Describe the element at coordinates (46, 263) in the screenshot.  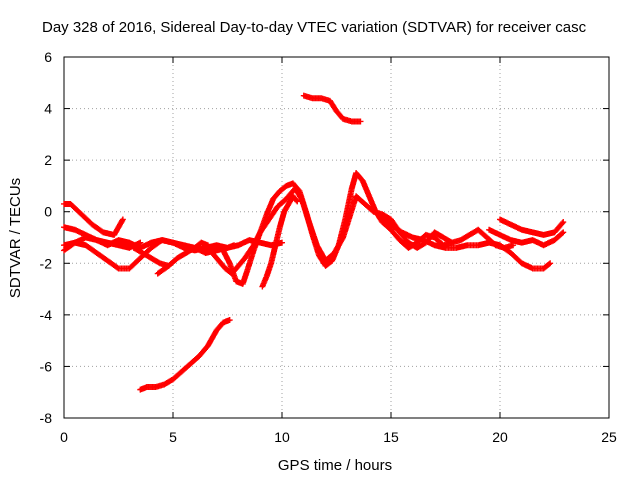
I see `y-tick-label: -2` at that location.